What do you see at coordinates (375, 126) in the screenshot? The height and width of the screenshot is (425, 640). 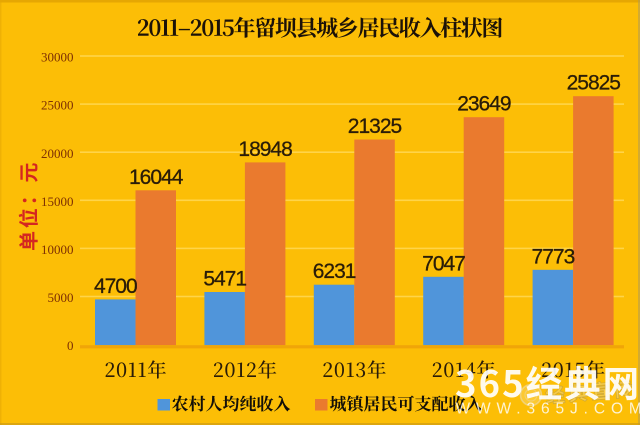 I see `svg-text: 21325` at bounding box center [375, 126].